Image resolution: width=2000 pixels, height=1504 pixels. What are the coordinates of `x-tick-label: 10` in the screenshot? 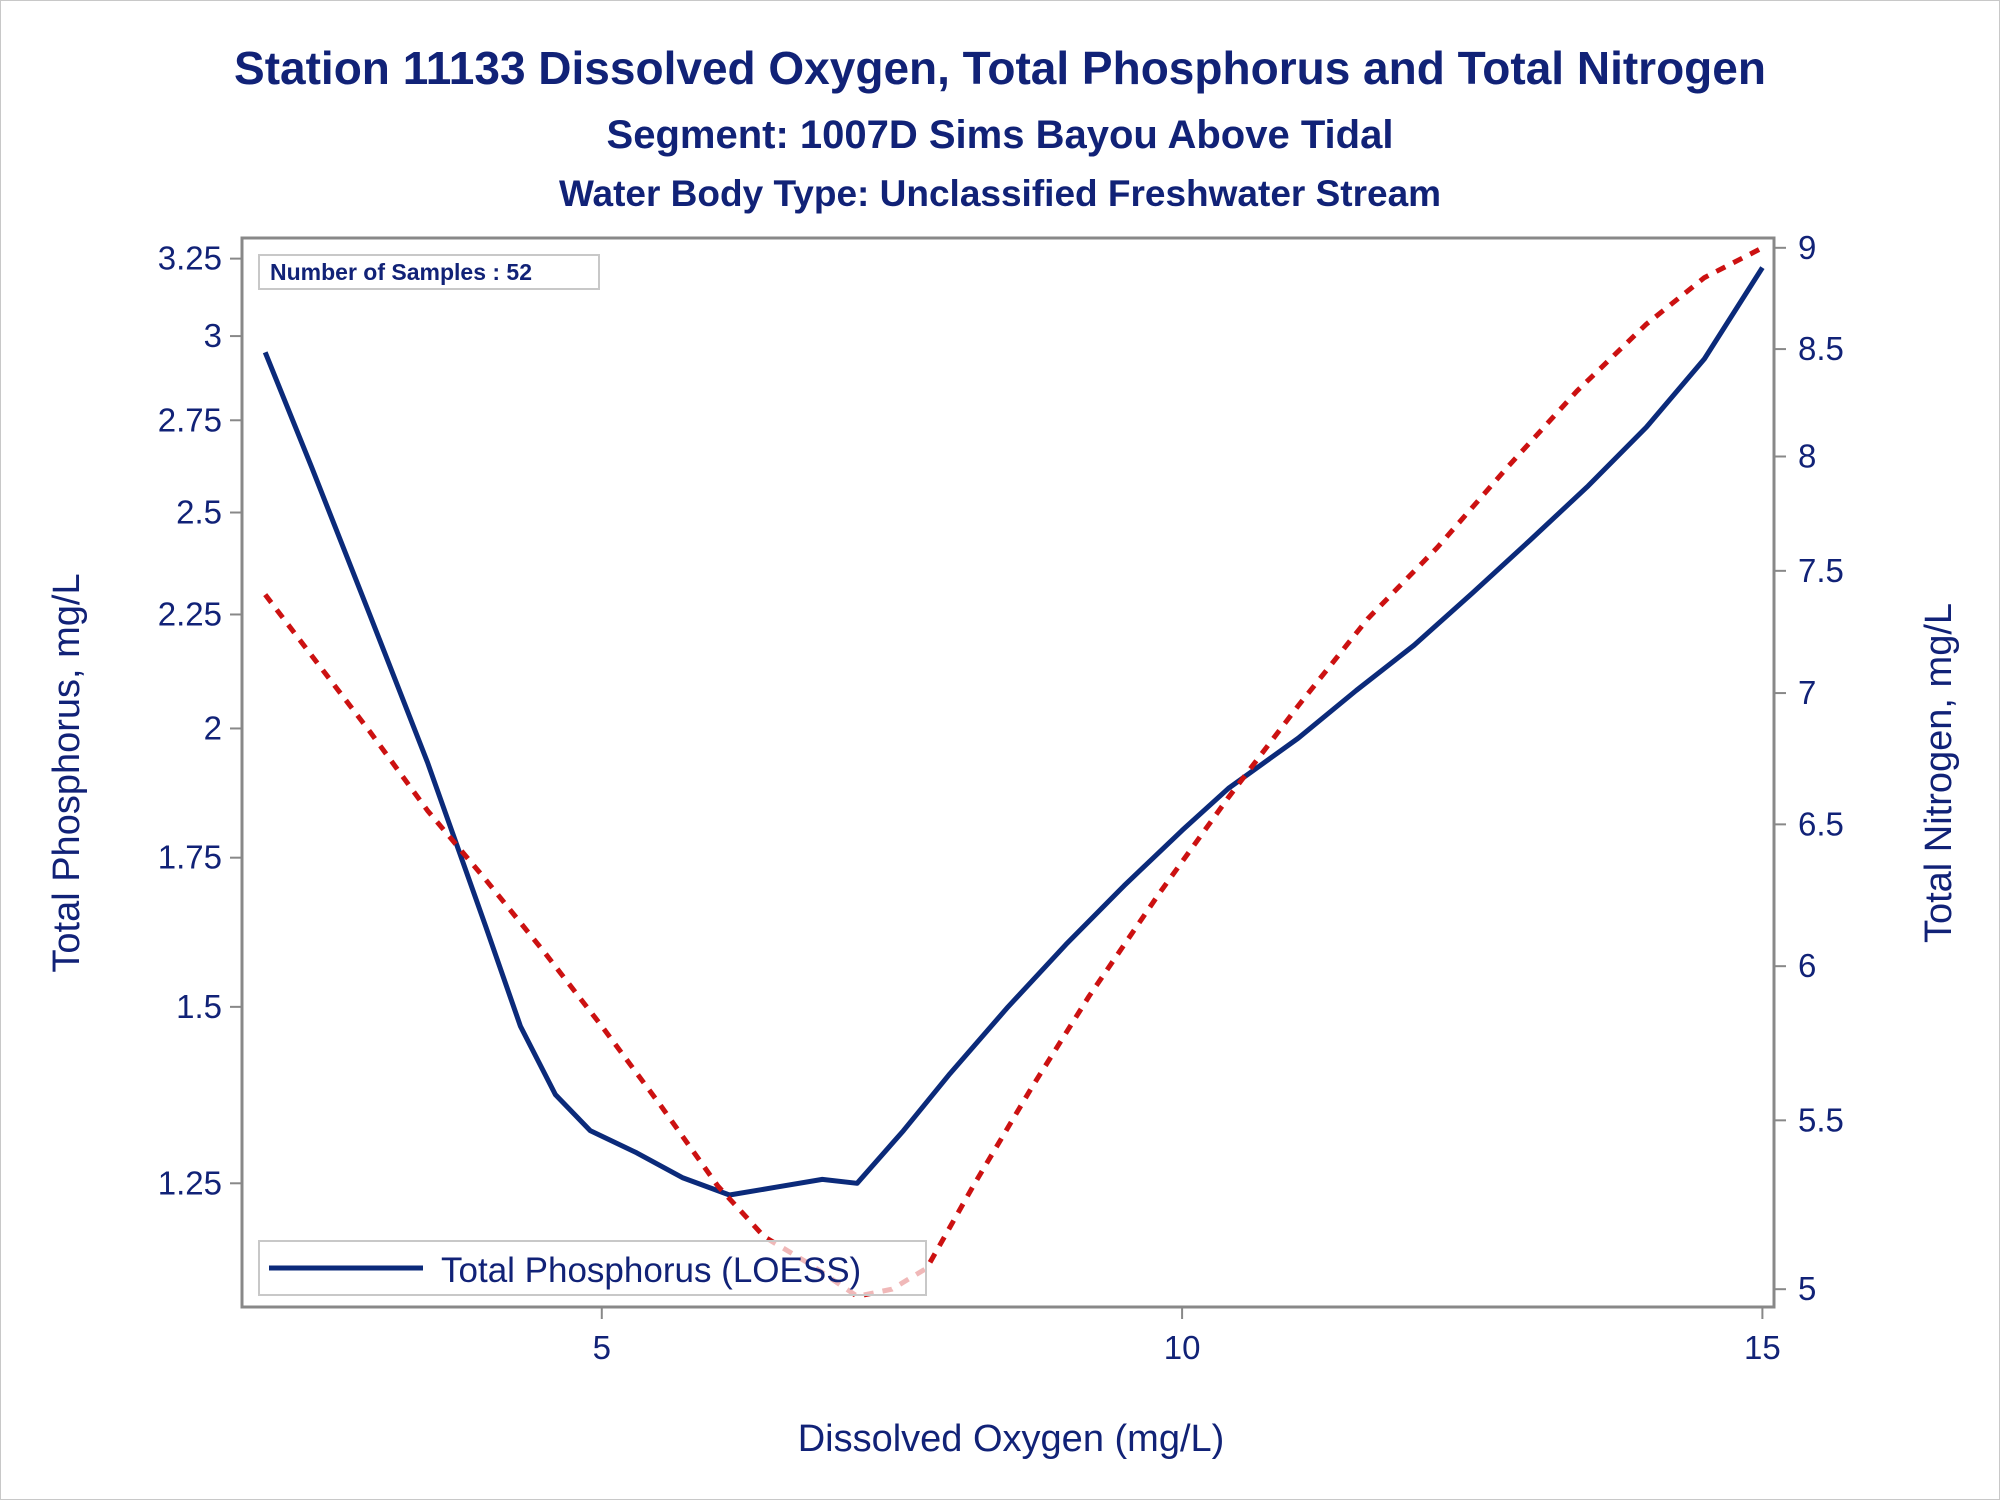 It's located at (1182, 1347).